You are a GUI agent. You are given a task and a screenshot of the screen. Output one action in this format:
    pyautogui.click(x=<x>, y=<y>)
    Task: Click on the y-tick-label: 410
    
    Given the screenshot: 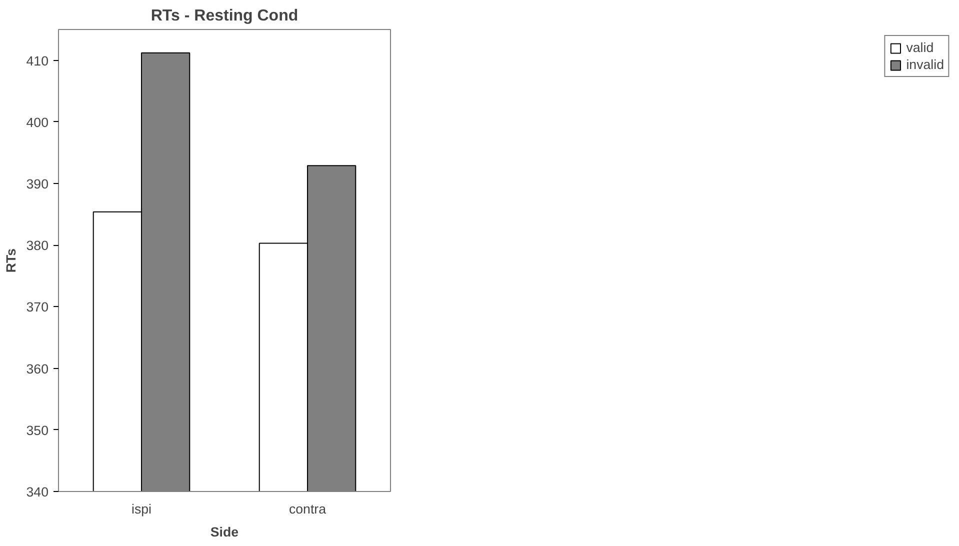 What is the action you would take?
    pyautogui.click(x=37, y=60)
    